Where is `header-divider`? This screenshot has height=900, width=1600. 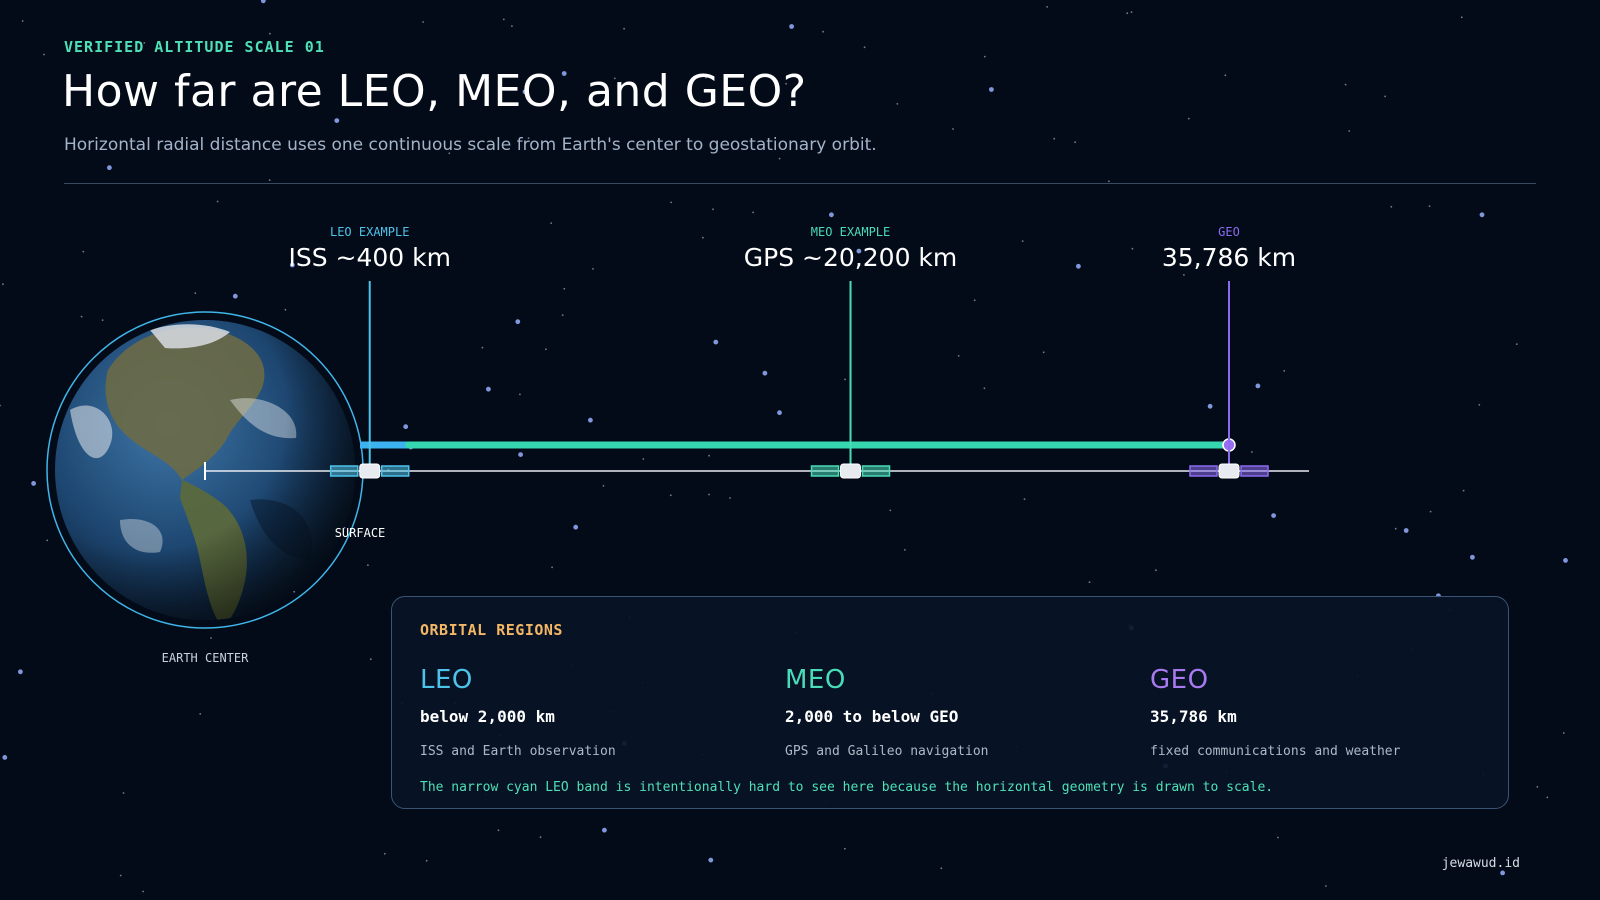 header-divider is located at coordinates (800, 183).